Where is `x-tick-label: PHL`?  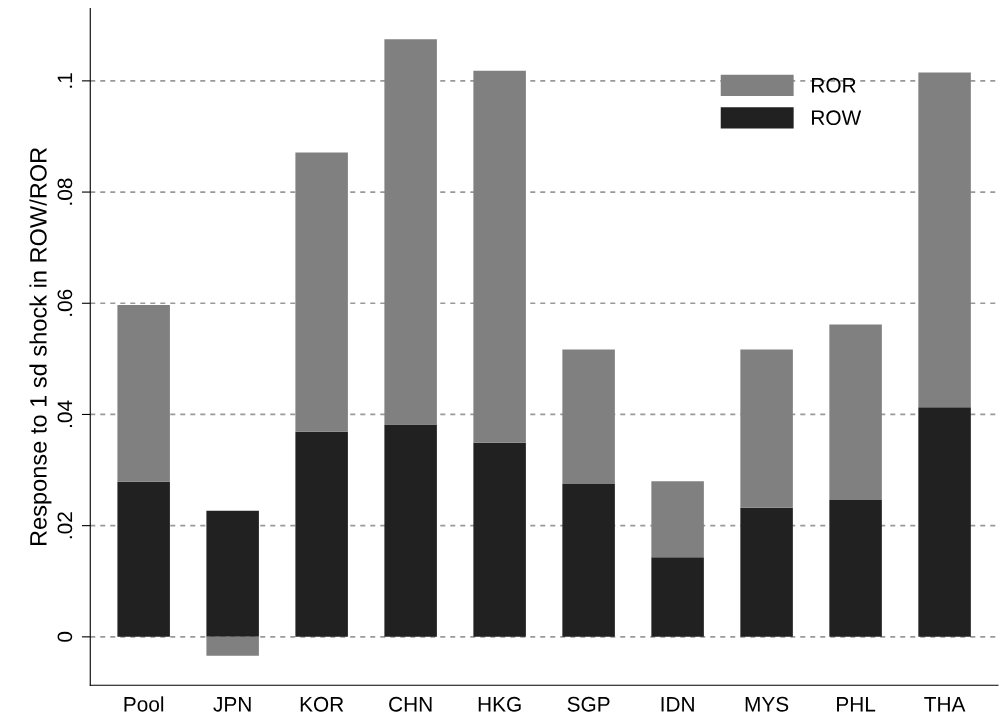 x-tick-label: PHL is located at coordinates (856, 704).